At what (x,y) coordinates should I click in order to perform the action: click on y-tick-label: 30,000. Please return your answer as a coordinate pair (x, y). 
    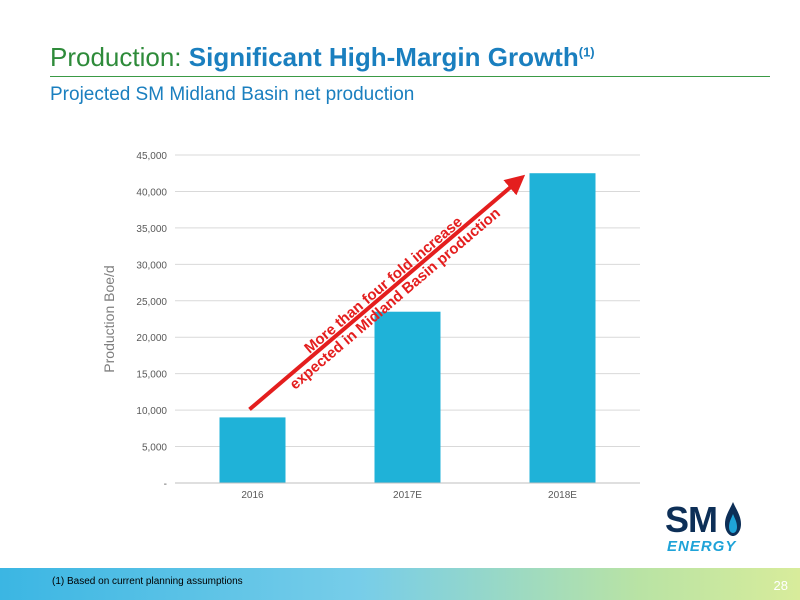
    Looking at the image, I should click on (151, 265).